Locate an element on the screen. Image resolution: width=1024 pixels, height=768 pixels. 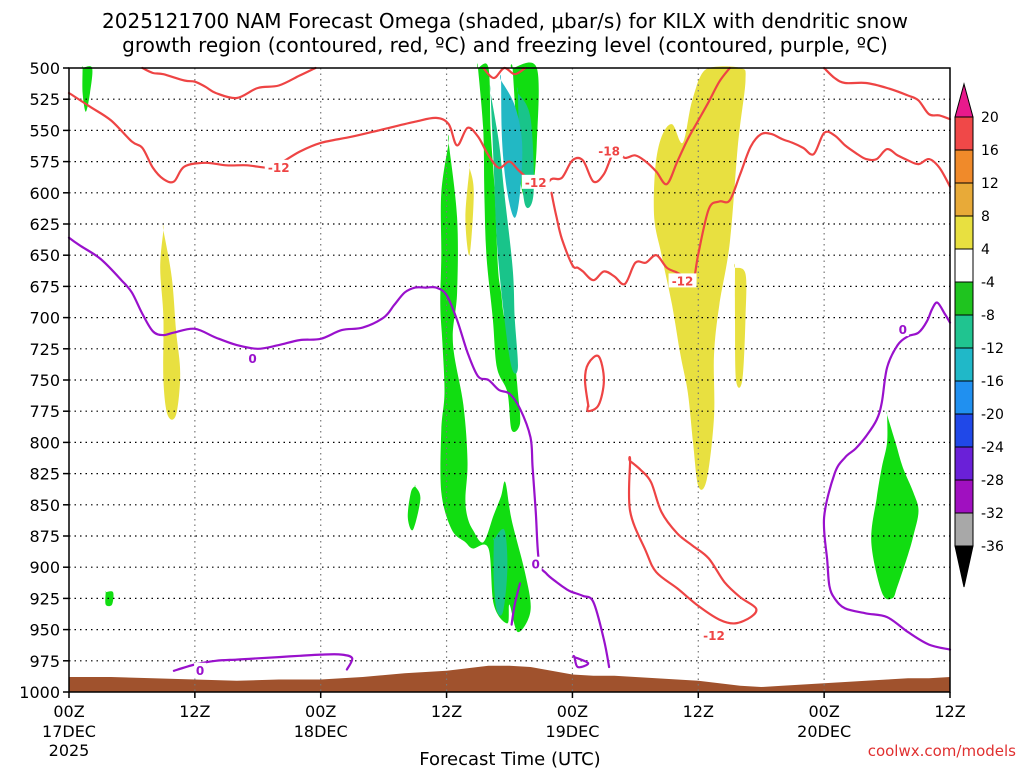
contour-dgz-mid-low-loop is located at coordinates (594, 383).